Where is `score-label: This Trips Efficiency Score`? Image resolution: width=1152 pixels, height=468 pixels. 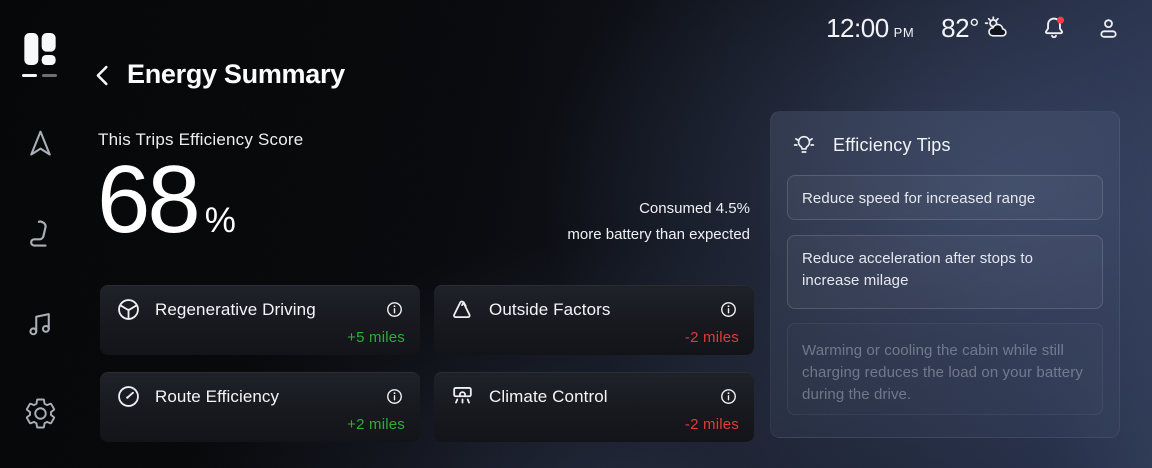 score-label: This Trips Efficiency Score is located at coordinates (201, 139).